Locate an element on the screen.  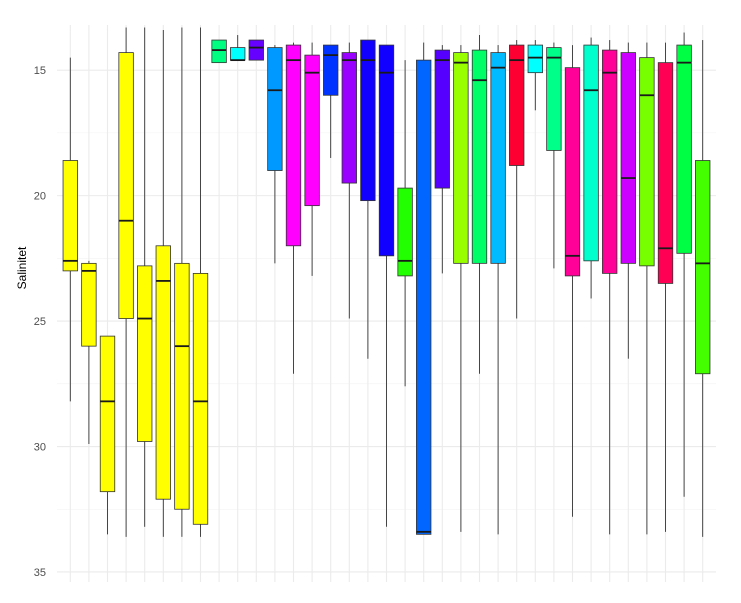
y-tick-label-25: 25 is located at coordinates (40, 322).